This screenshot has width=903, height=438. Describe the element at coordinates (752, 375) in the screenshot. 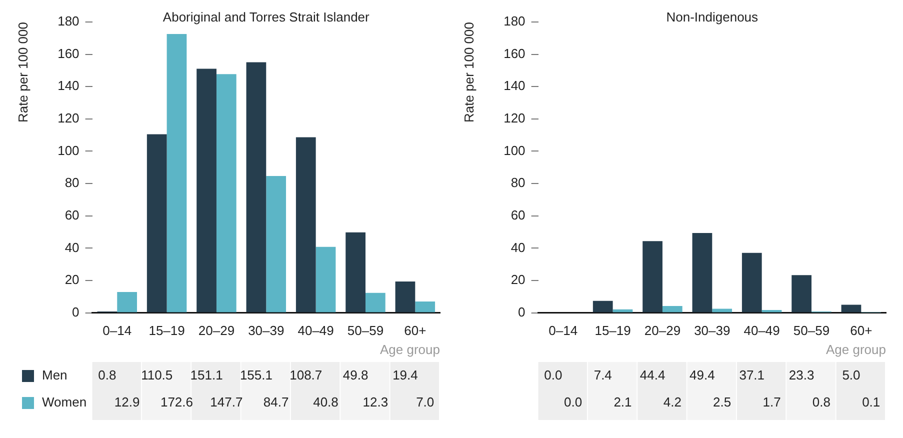

I see `data-label: 37.1` at that location.